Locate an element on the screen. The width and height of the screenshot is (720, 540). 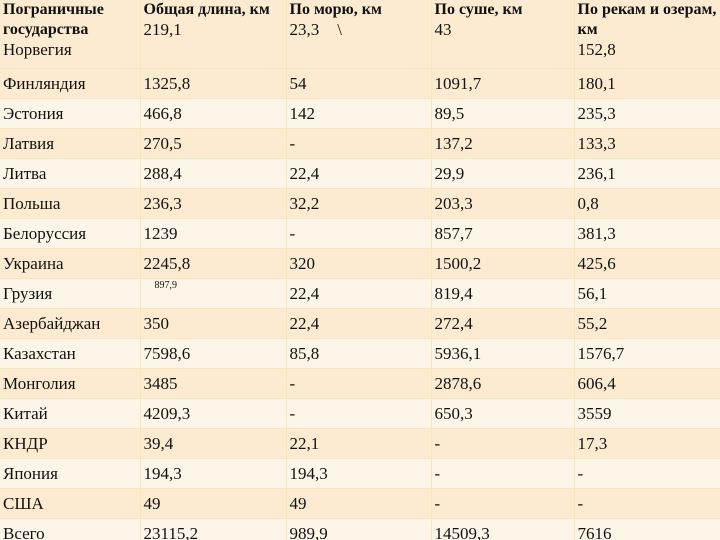
table-row: Эстония 466,8 142 89,5 235,3 is located at coordinates (360, 113).